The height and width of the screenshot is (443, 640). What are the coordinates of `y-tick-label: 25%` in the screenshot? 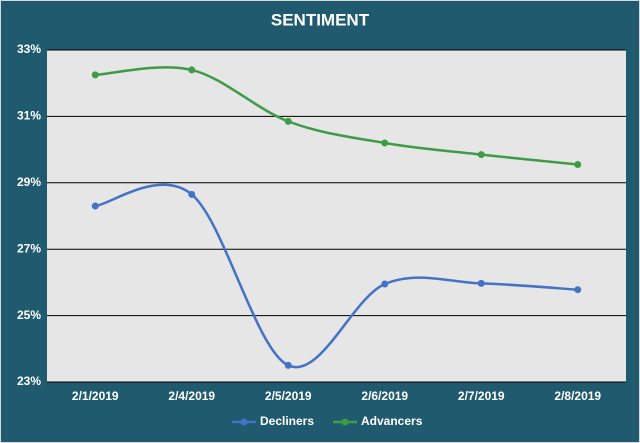 It's located at (29, 315).